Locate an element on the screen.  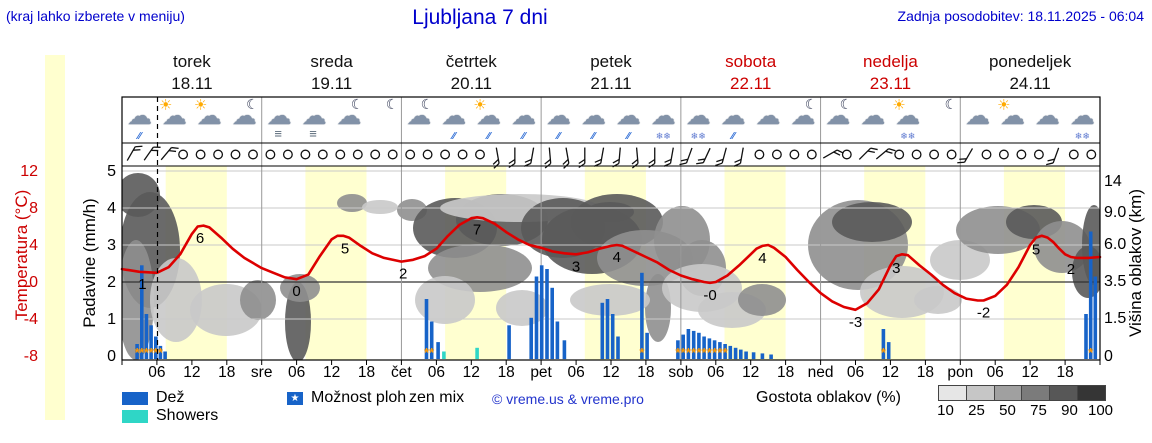
svg-text: 1 is located at coordinates (111, 319).